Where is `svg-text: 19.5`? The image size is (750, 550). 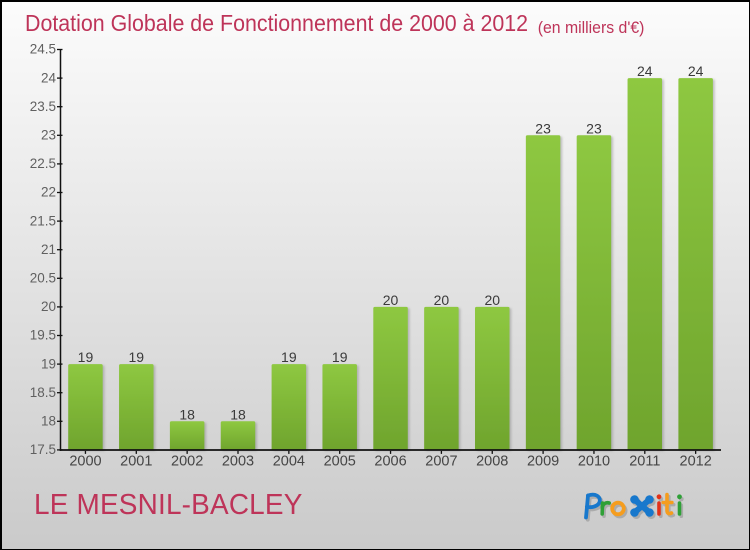
svg-text: 19.5 is located at coordinates (43, 335).